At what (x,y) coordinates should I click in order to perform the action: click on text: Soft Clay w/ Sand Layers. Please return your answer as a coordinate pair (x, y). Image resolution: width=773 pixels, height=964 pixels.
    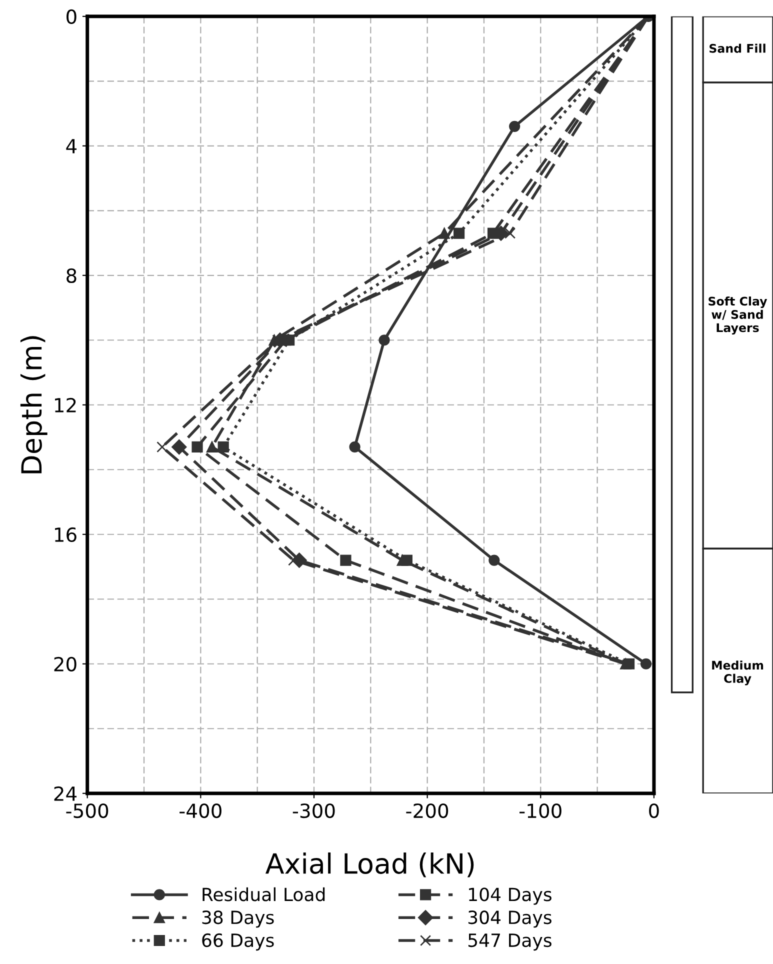
    Looking at the image, I should click on (738, 315).